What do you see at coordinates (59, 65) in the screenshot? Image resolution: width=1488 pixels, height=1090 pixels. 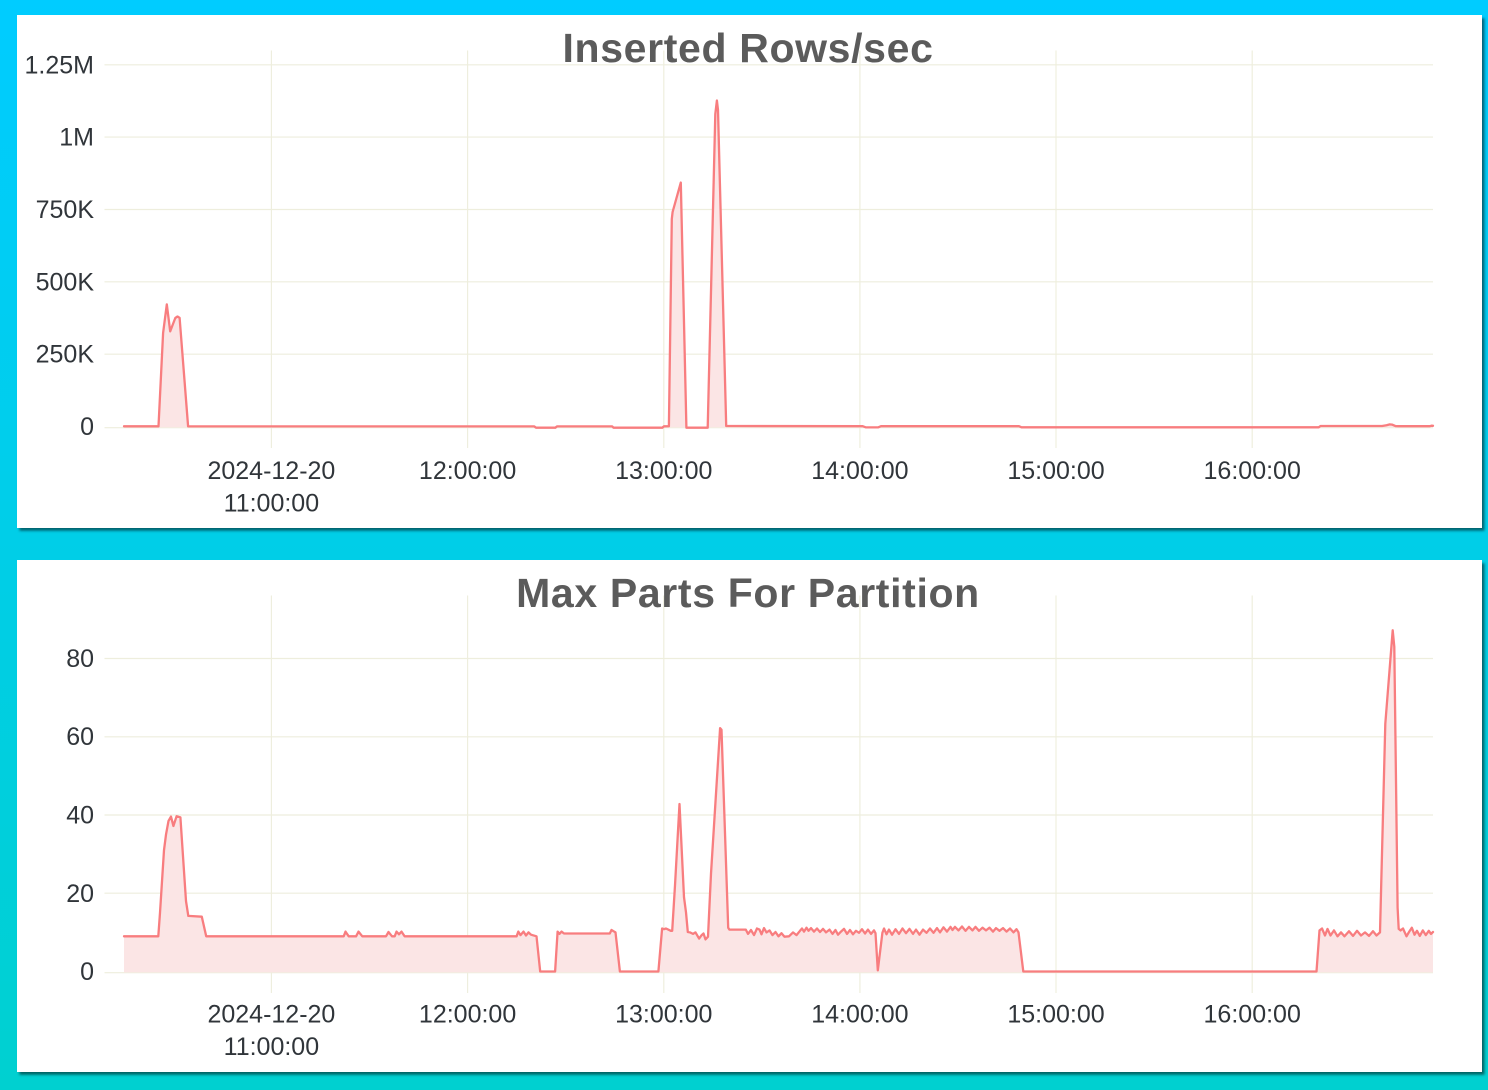 I see `svg-text: 1.25M` at bounding box center [59, 65].